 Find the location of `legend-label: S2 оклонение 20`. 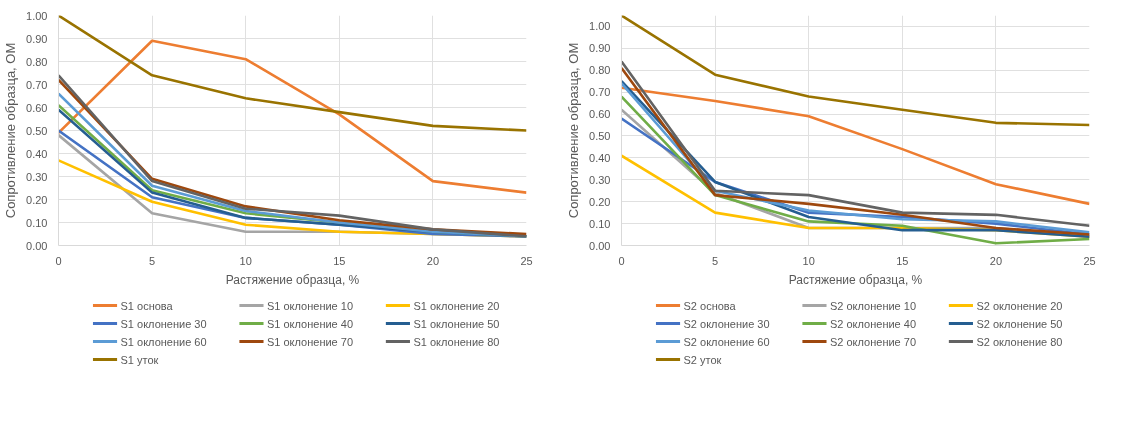

legend-label: S2 оклонение 20 is located at coordinates (1019, 305).